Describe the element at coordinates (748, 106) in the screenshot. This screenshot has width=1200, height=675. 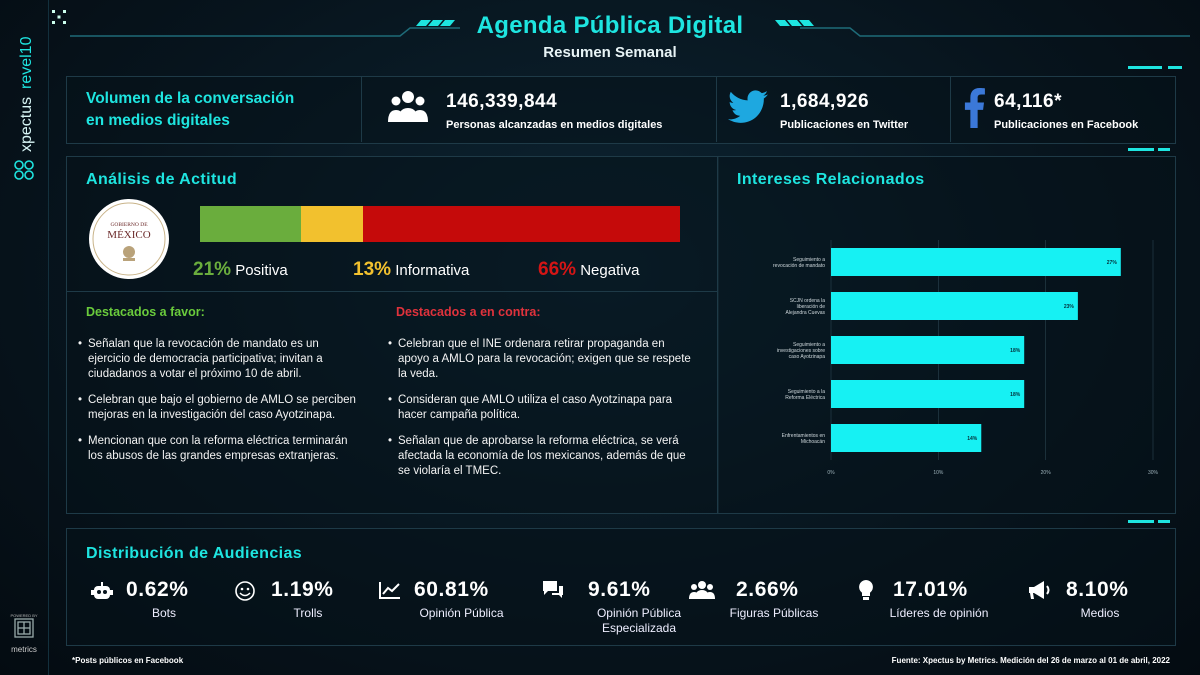
I see `twitter-icon` at that location.